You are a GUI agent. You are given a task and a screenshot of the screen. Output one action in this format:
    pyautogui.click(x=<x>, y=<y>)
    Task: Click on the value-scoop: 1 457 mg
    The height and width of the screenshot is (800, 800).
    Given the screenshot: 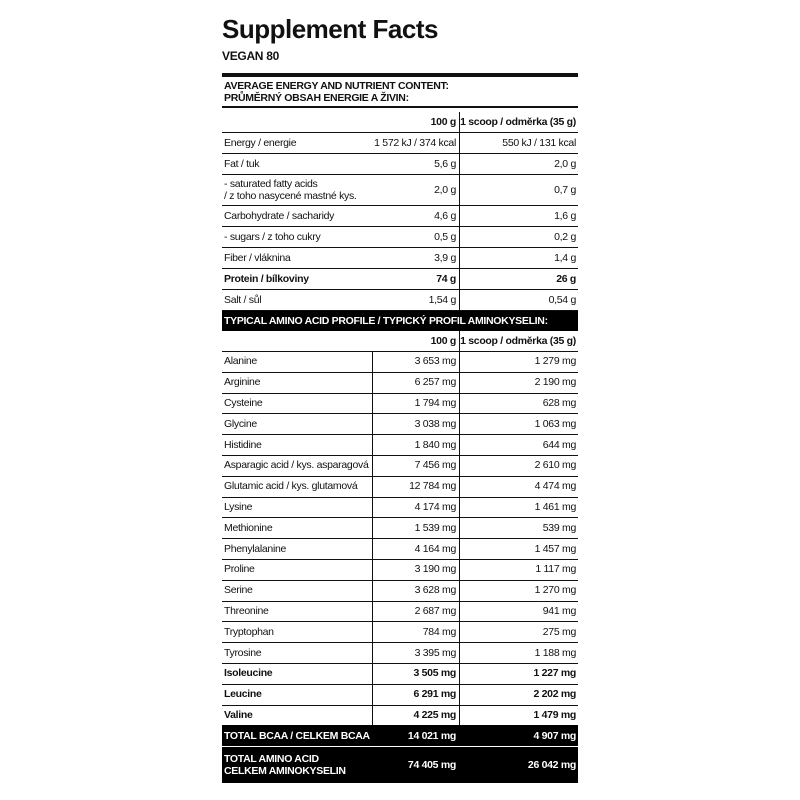 What is the action you would take?
    pyautogui.click(x=555, y=548)
    